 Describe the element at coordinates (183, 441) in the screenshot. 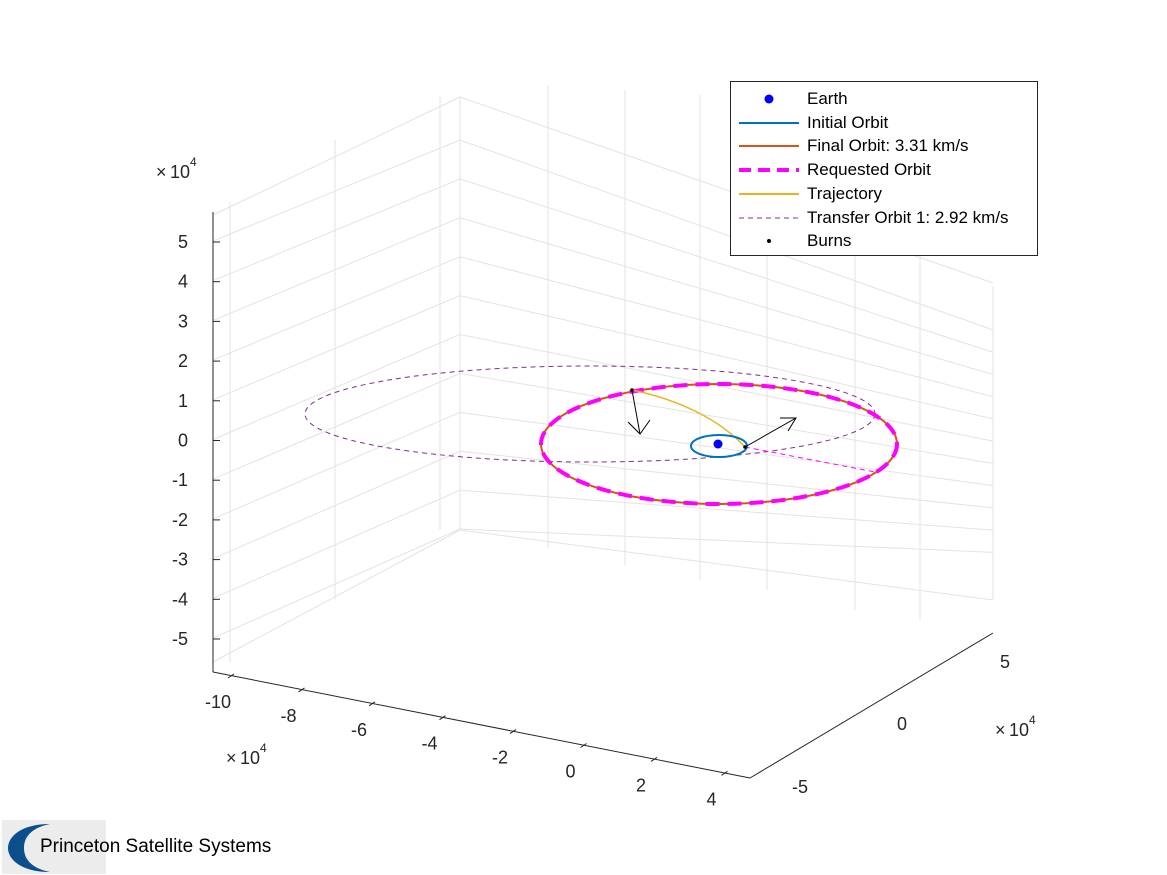

I see `z-tick-label: 0` at that location.